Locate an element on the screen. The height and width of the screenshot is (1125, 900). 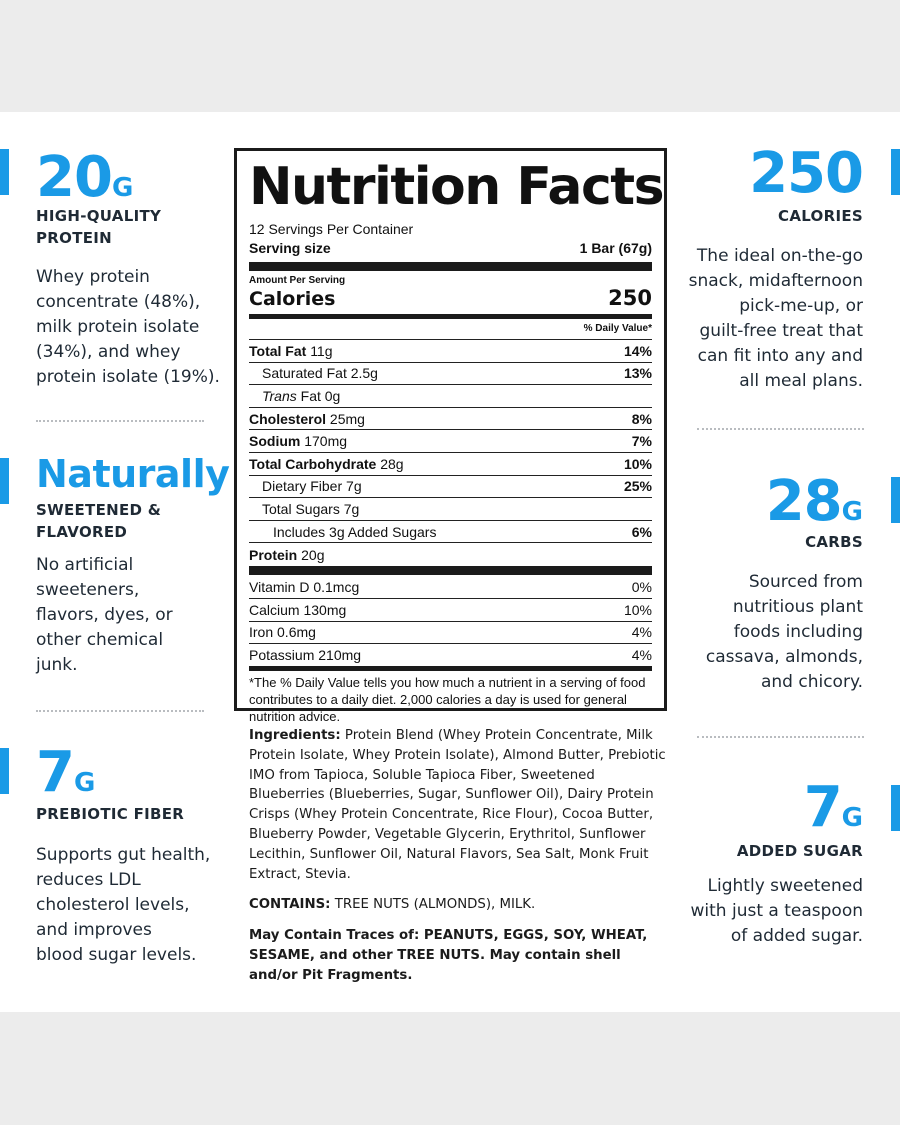
nutrient-row-dietary-fiber: Dietary Fiber 7g 25% is located at coordinates (450, 486).